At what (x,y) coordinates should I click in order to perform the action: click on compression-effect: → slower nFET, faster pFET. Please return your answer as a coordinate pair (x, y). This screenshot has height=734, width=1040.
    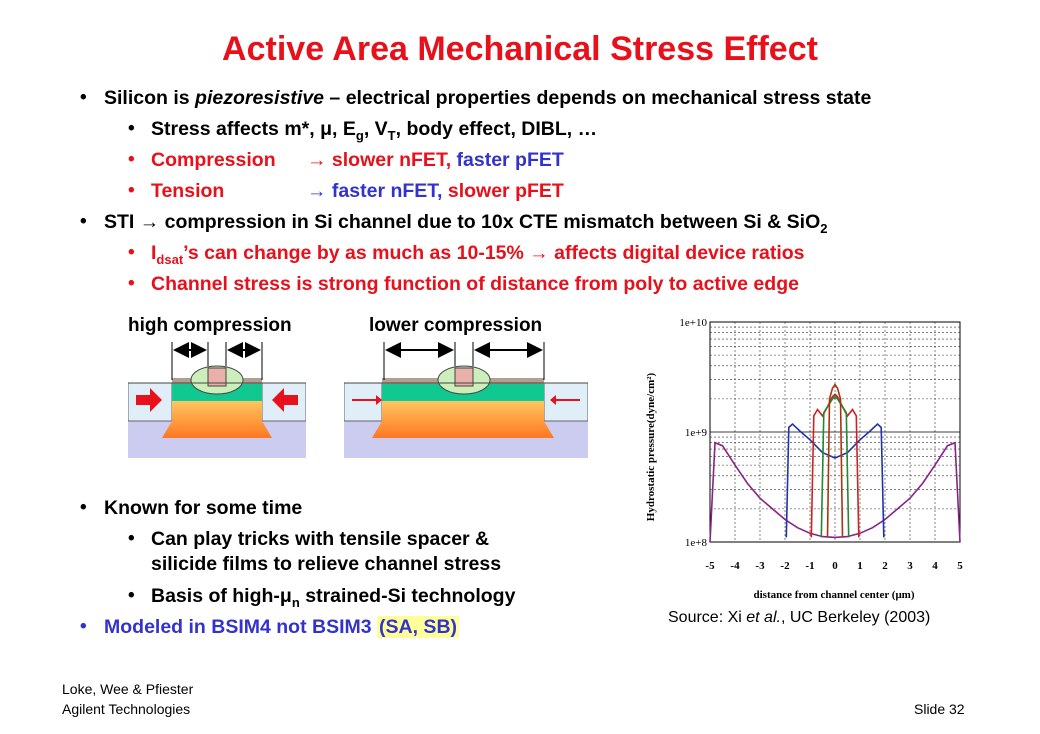
    Looking at the image, I should click on (435, 160).